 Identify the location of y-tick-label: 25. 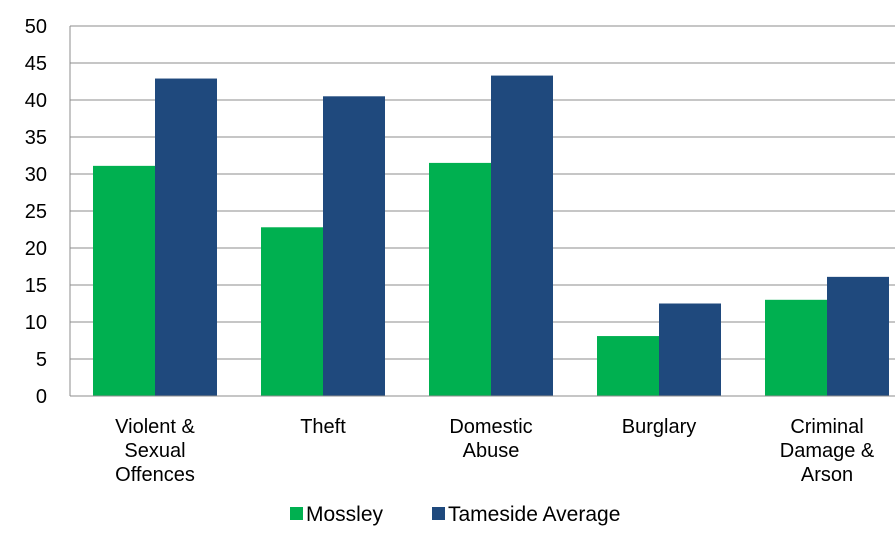
(36, 212).